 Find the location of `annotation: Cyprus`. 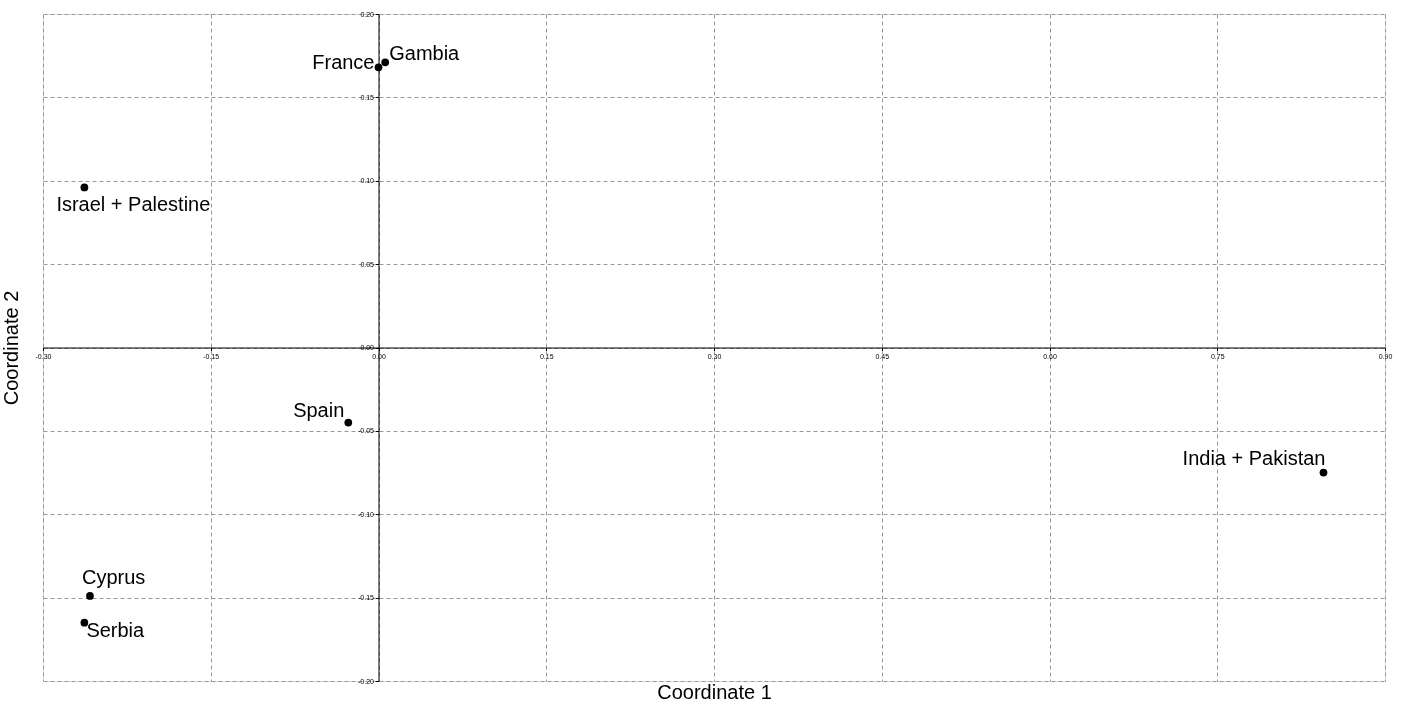

annotation: Cyprus is located at coordinates (113, 576).